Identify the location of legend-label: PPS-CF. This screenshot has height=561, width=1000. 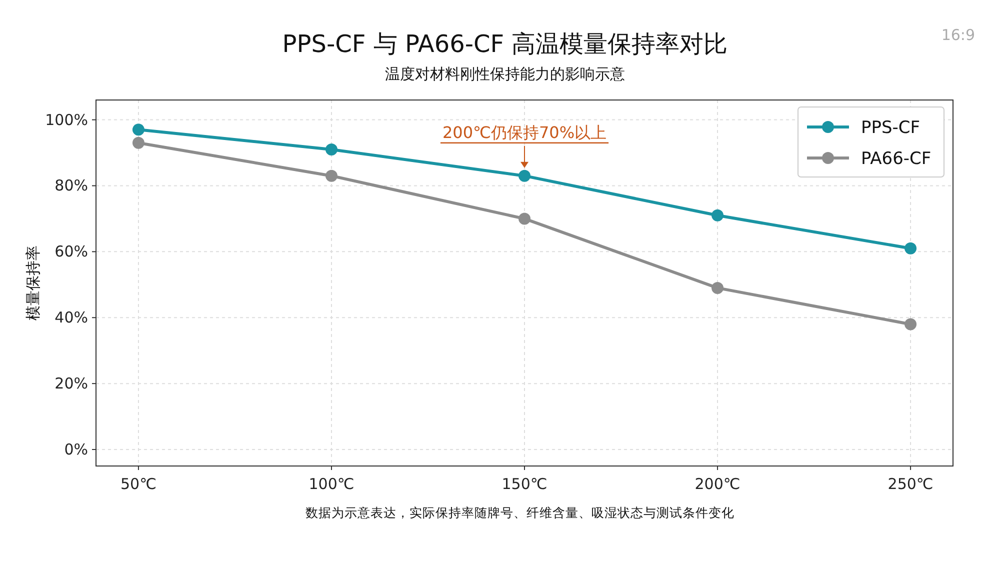
(890, 128).